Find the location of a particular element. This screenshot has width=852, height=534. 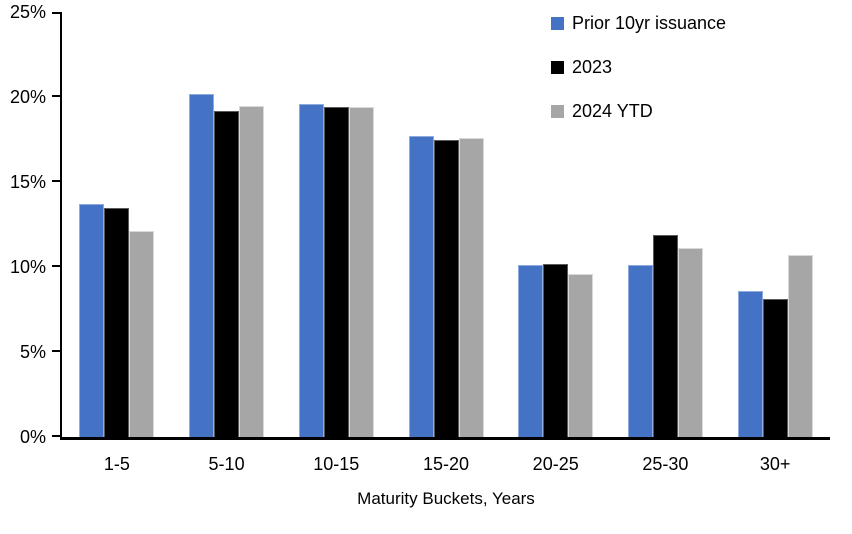

legend-label-2024-ytd: 2024 YTD is located at coordinates (612, 111).